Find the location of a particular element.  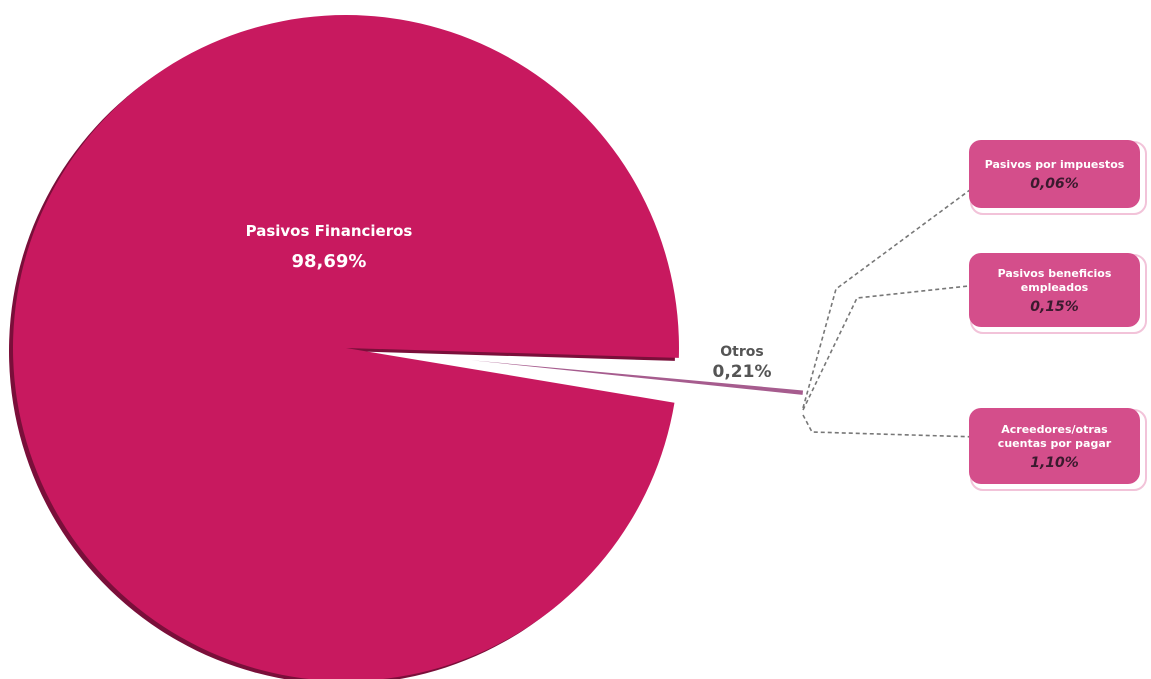

other-slice-value-label: 0,21% is located at coordinates (742, 372).